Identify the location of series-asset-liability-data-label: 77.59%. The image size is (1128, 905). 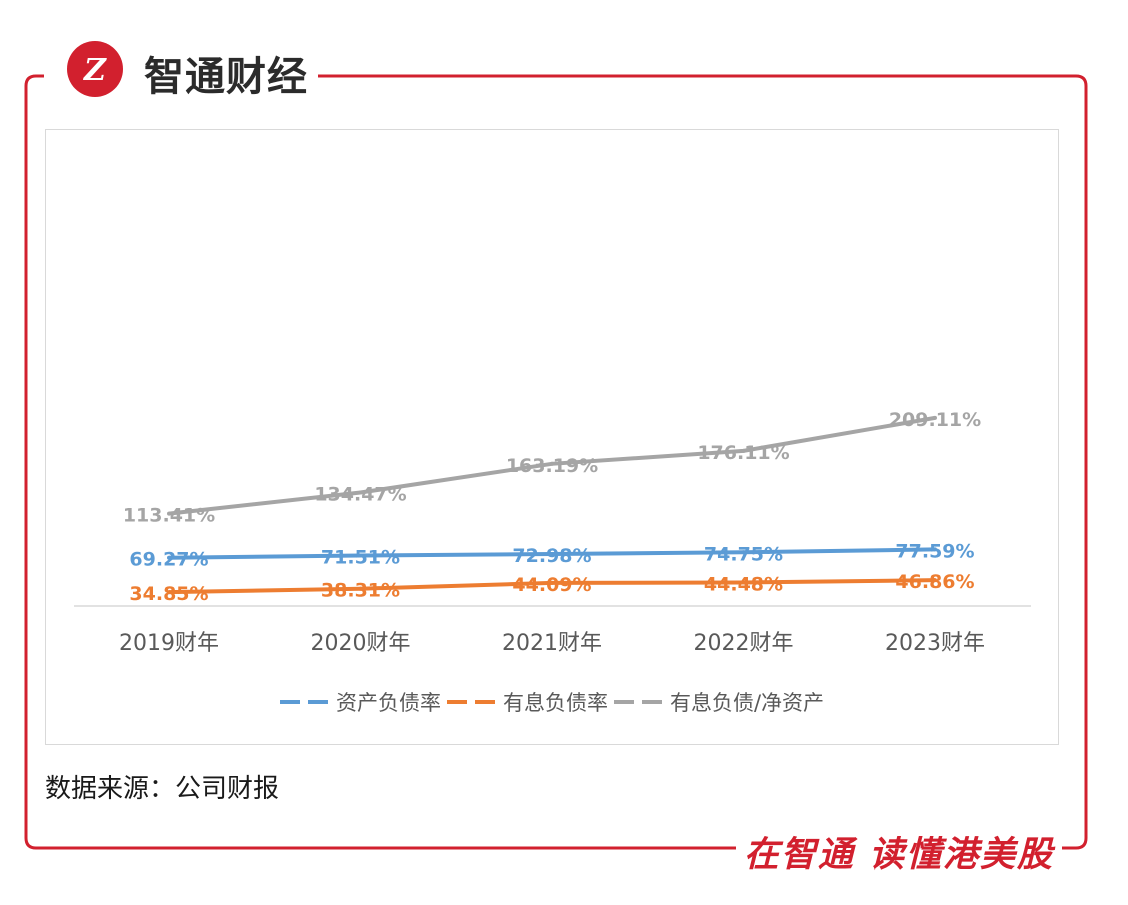
(934, 551).